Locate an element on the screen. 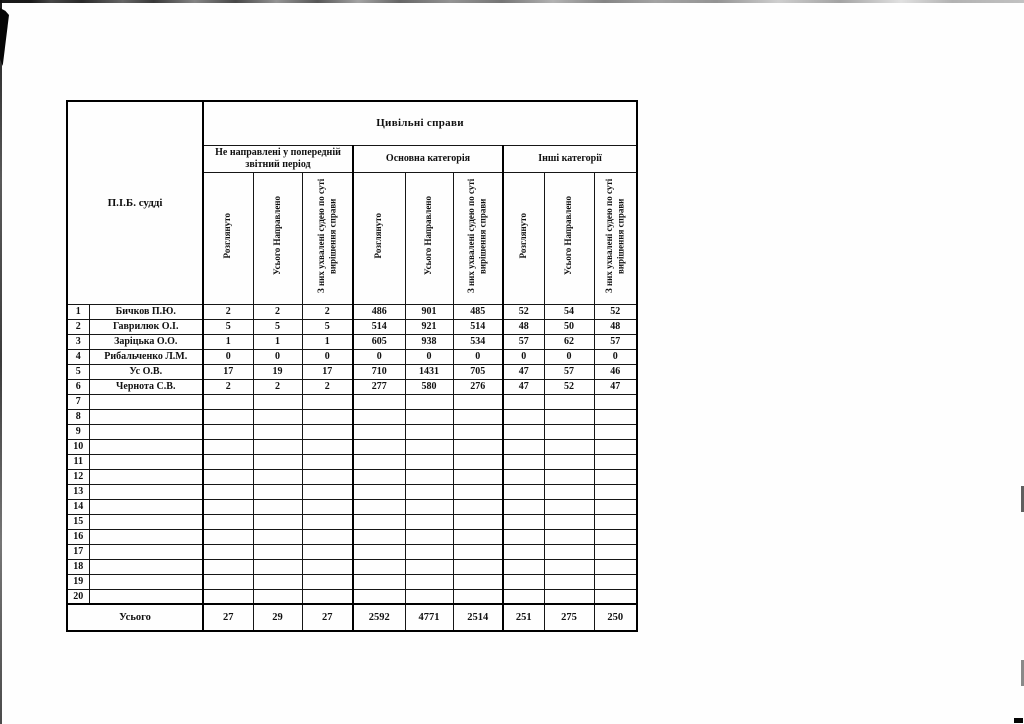 This screenshot has width=1024, height=724. table-row: 19 is located at coordinates (352, 581).